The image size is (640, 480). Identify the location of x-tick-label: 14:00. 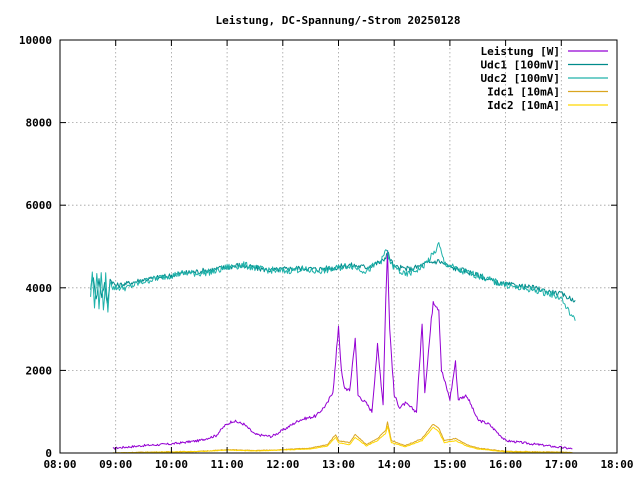
(394, 464).